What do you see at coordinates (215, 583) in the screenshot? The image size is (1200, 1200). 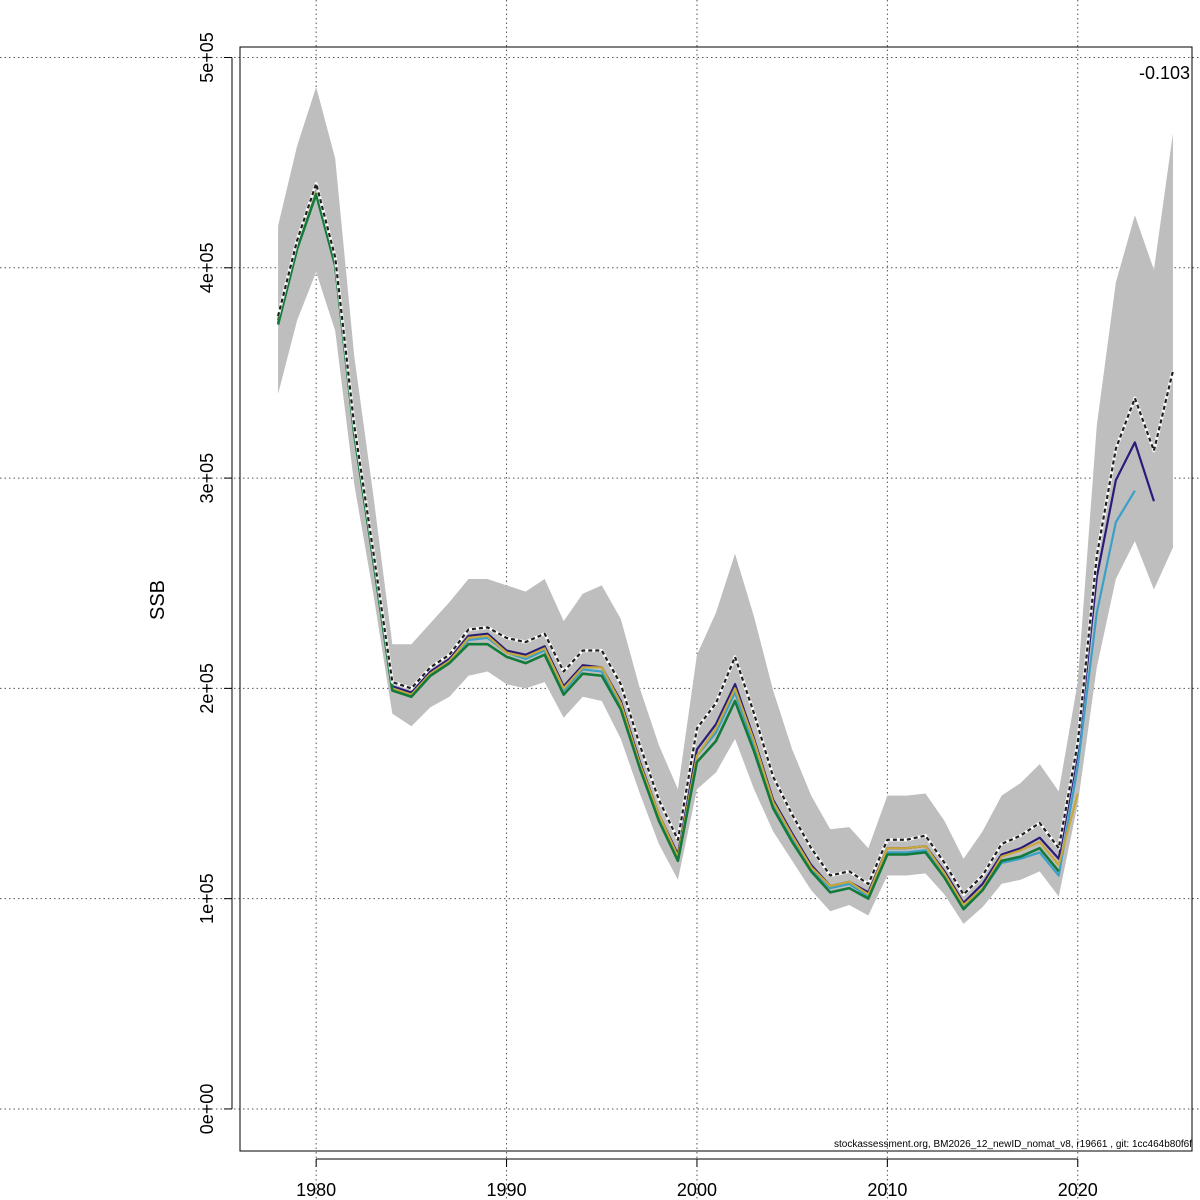 I see `y-axis: 0e+00 1e+05 2e+05 3e+05 4e+05 5e+05` at bounding box center [215, 583].